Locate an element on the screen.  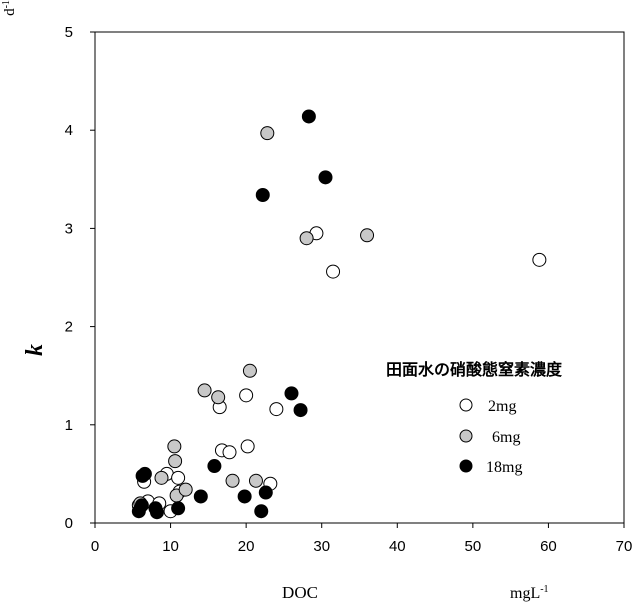
x-tick-label: 10 is located at coordinates (170, 546).